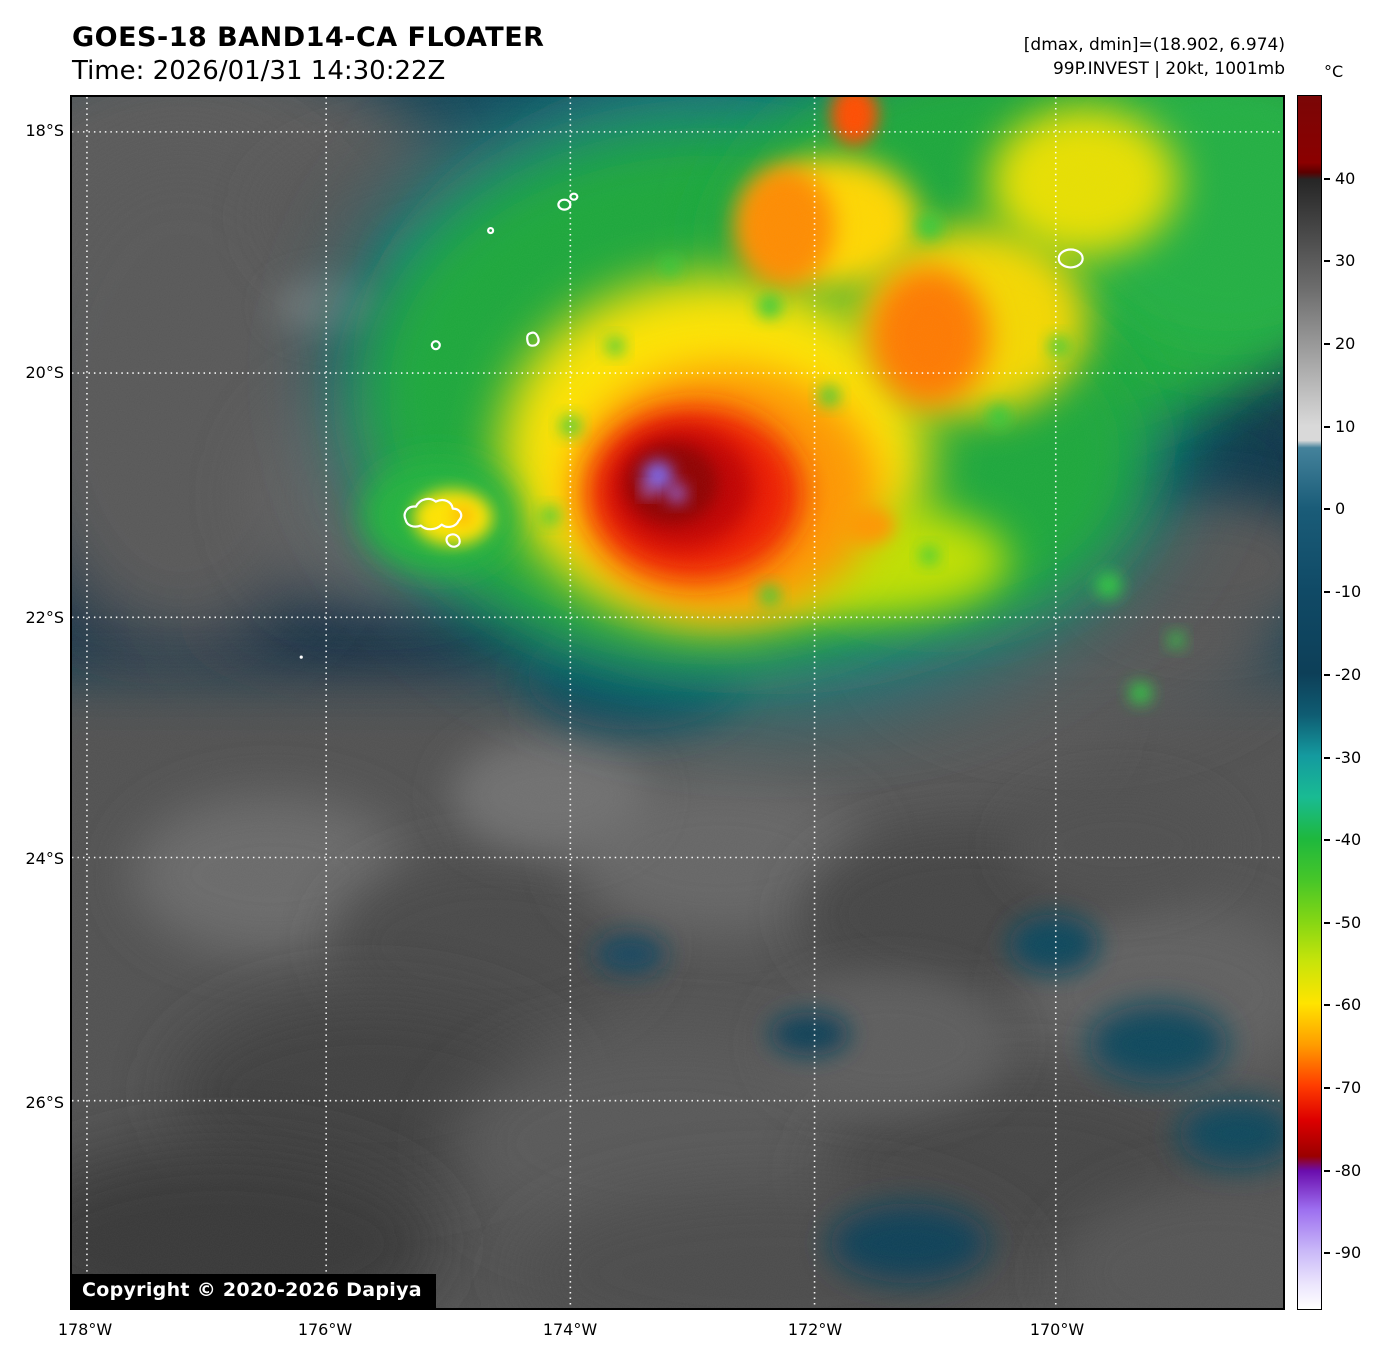 This screenshot has width=1388, height=1359. Describe the element at coordinates (325, 1329) in the screenshot. I see `lon-label-176w: 176°W` at that location.